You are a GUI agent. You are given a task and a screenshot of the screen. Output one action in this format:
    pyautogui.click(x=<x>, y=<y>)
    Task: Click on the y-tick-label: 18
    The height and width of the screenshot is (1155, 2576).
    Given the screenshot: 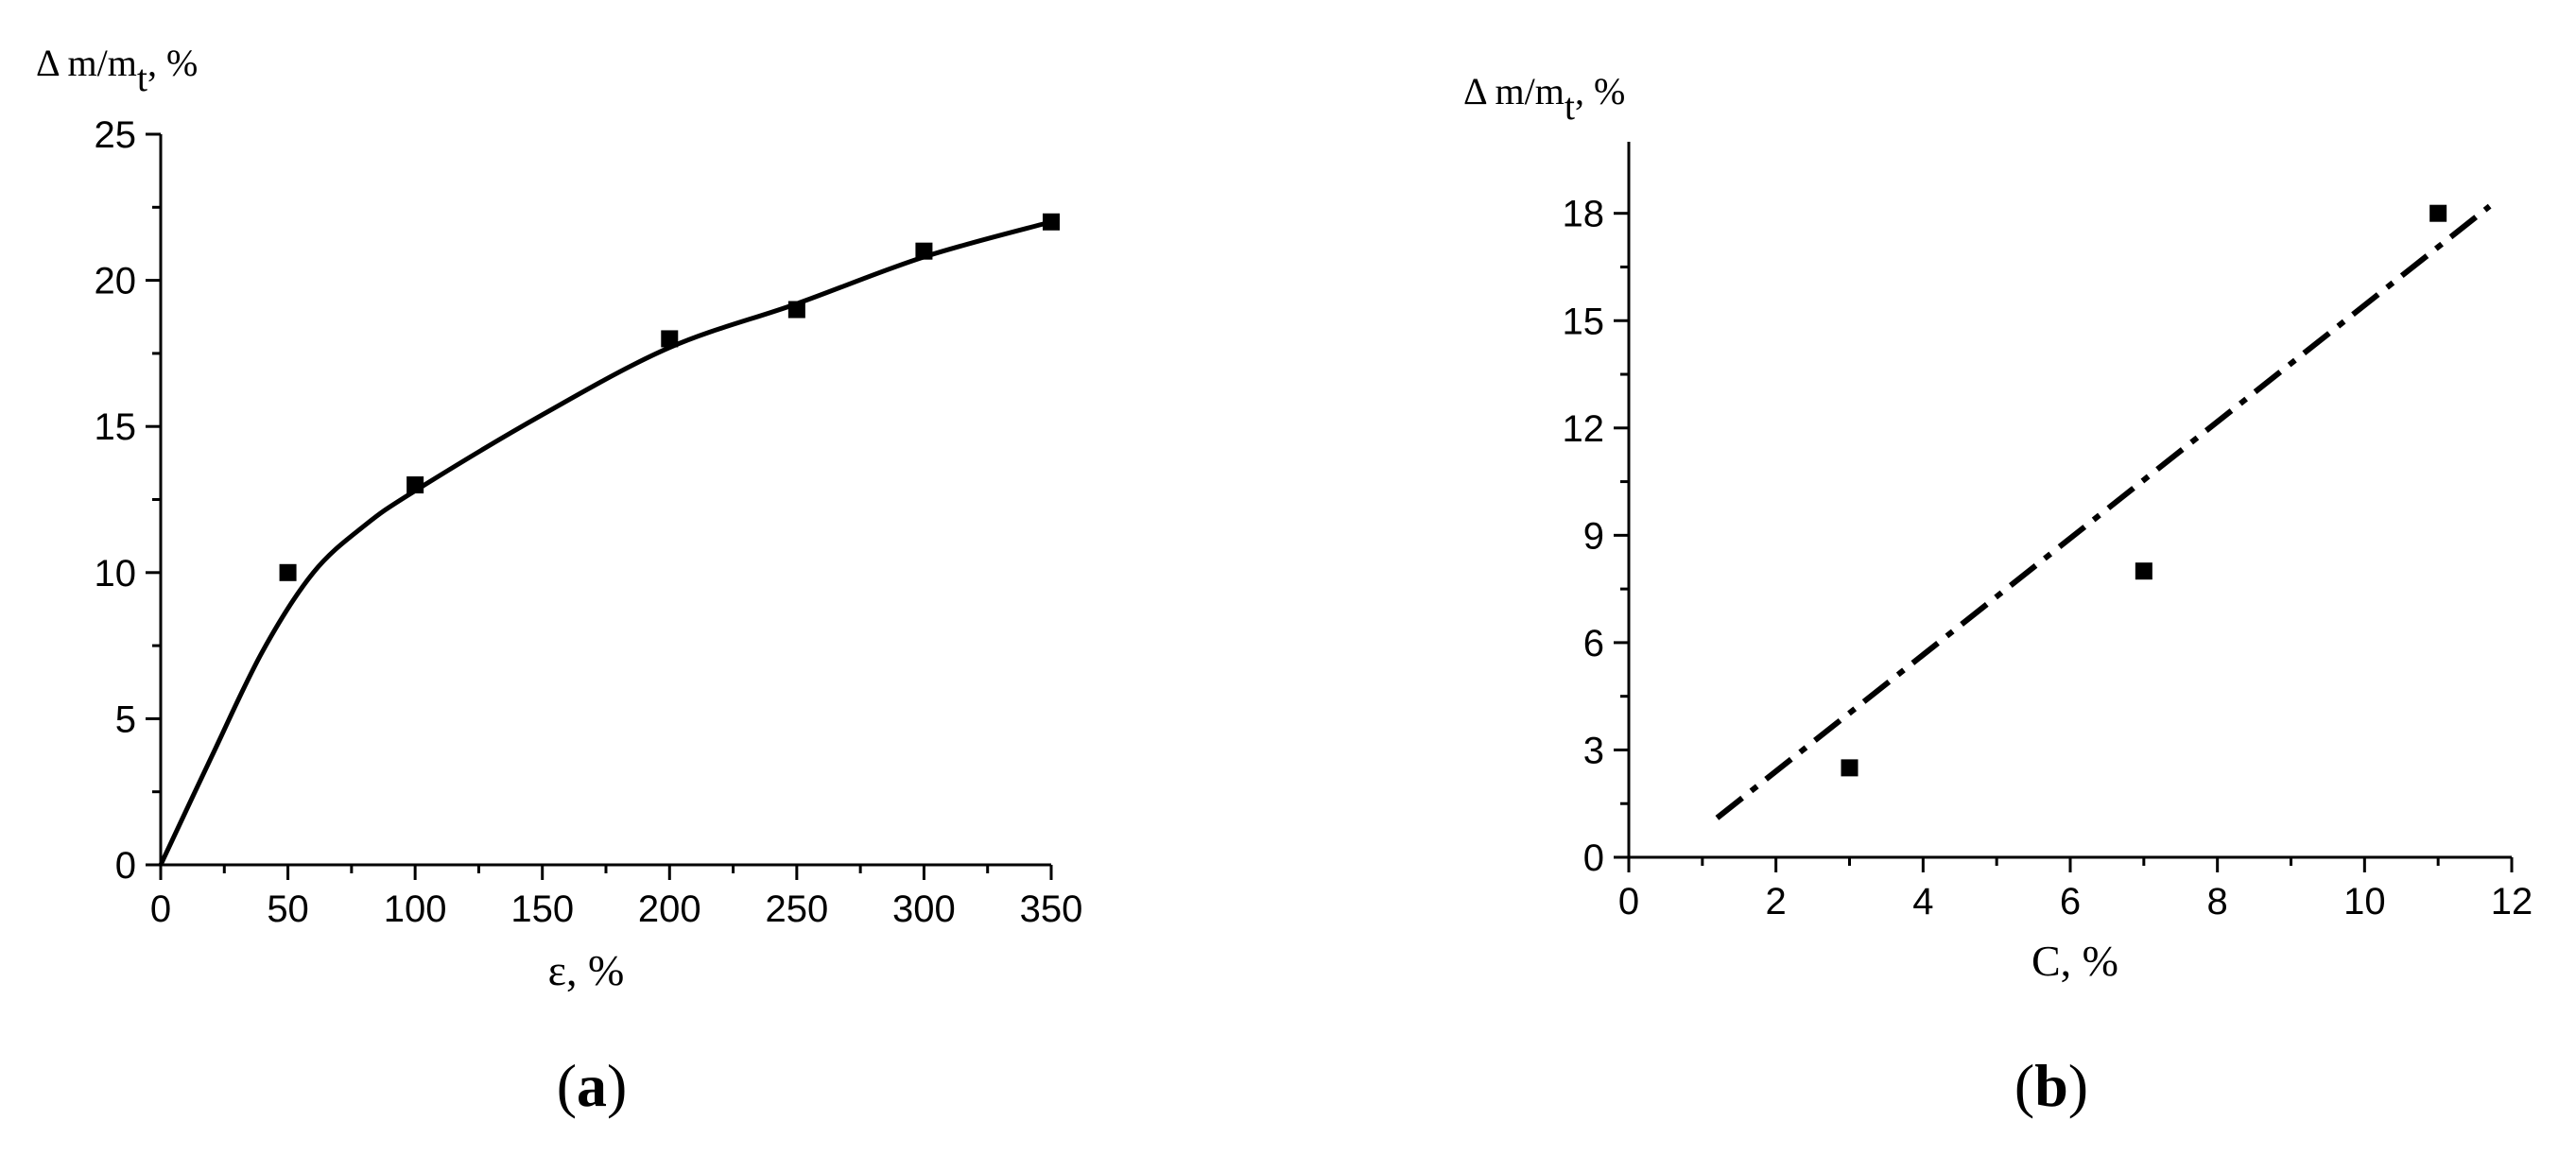 What is the action you would take?
    pyautogui.click(x=1584, y=214)
    